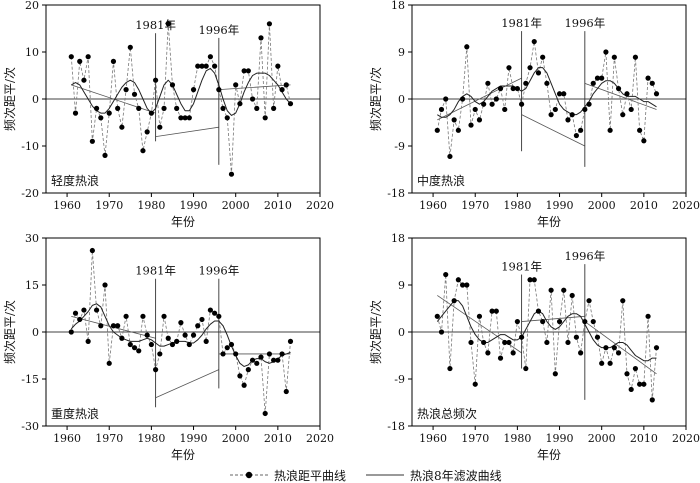  I want to click on x-tick-label: 1990, so click(194, 205).